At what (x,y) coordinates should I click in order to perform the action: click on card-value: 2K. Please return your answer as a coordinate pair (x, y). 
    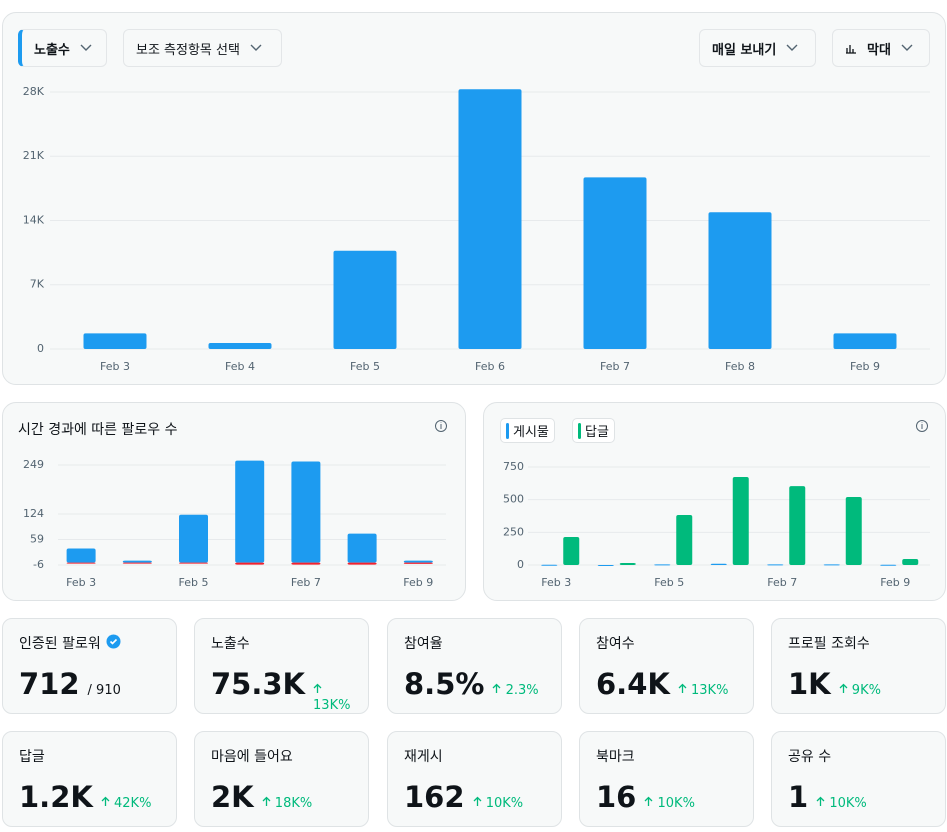
    Looking at the image, I should click on (232, 797).